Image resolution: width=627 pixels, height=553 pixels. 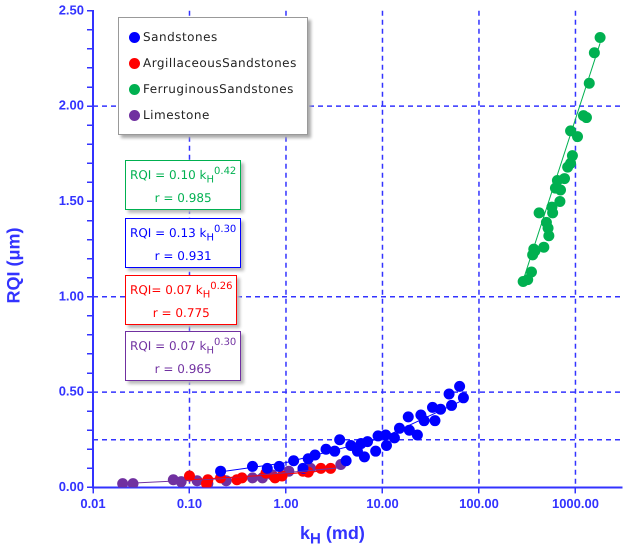 I want to click on y-tick-label: 2.00, so click(x=71, y=105).